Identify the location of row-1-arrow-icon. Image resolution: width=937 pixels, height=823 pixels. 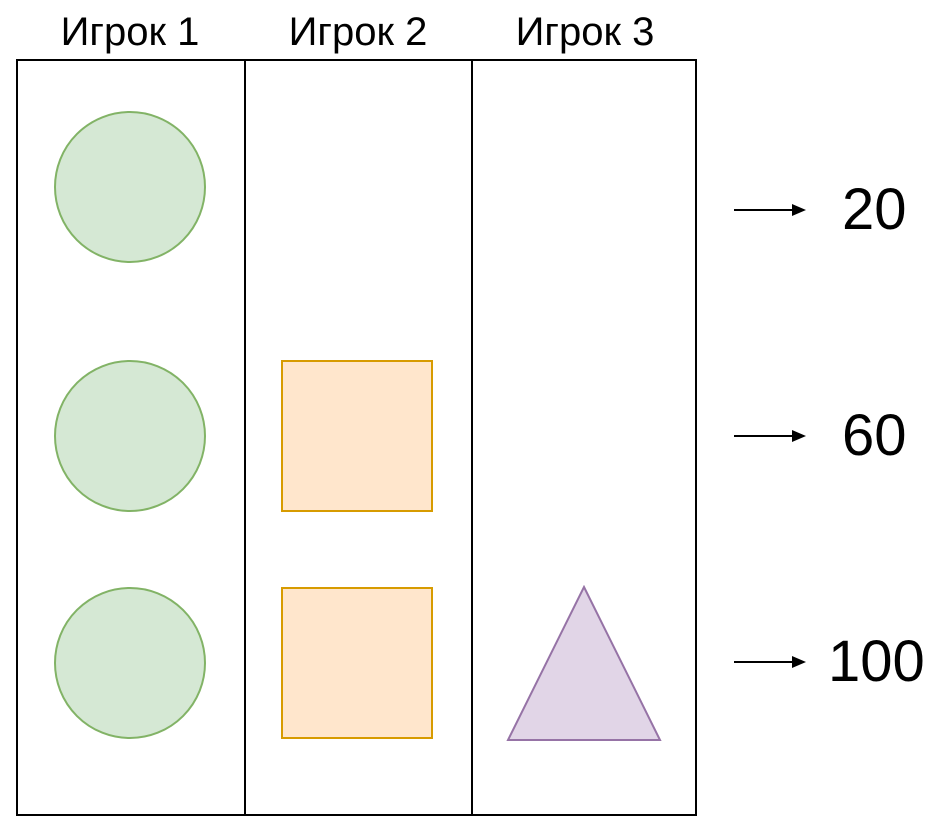
(770, 210).